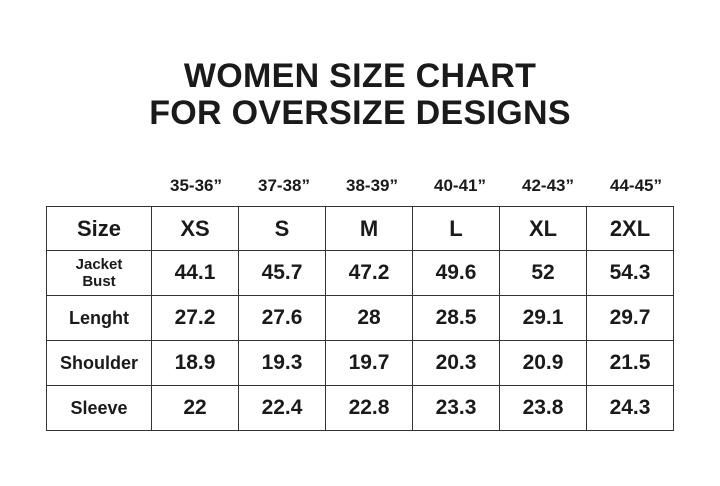  I want to click on value-cell: 19.7, so click(369, 363).